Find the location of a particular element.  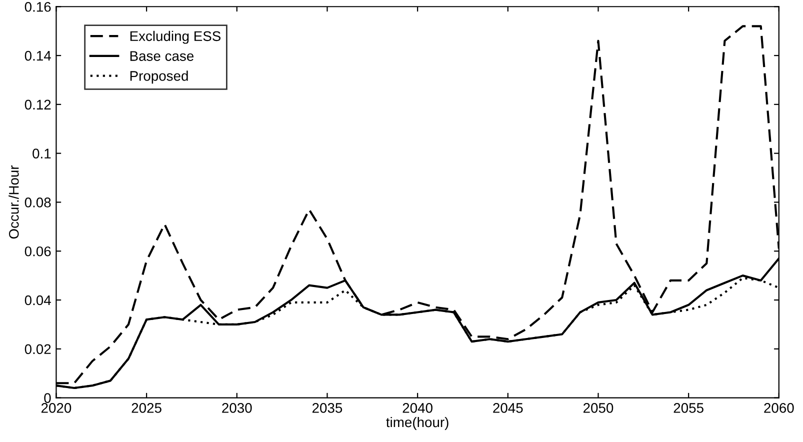

legend-label: Proposed is located at coordinates (159, 77).